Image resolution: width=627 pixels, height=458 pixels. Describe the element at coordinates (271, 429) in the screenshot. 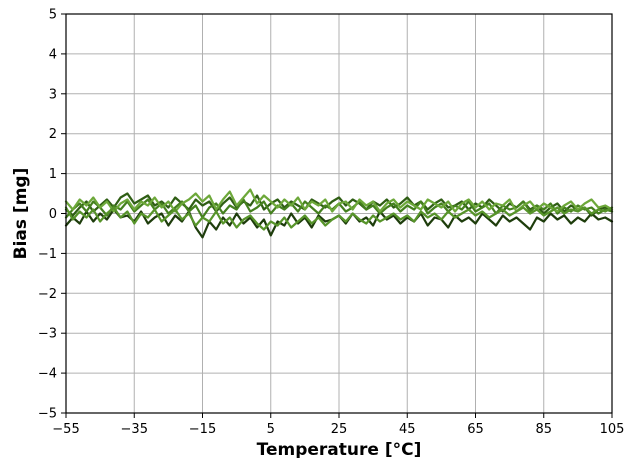

I see `x-tick-label: 5` at that location.